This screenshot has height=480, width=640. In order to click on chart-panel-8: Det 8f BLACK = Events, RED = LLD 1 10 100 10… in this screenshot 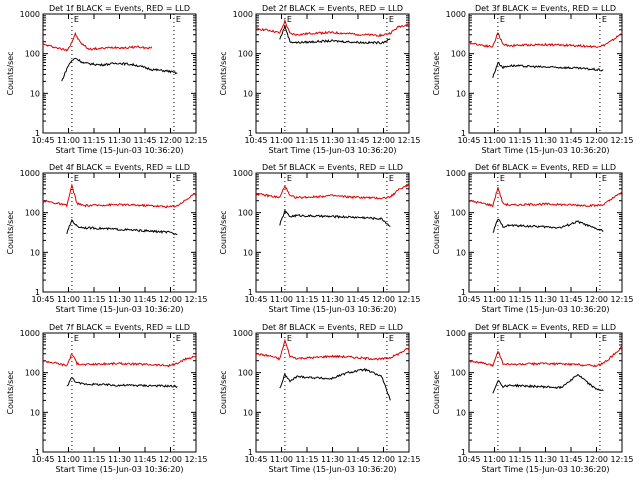, I will do `click(320, 398)`.